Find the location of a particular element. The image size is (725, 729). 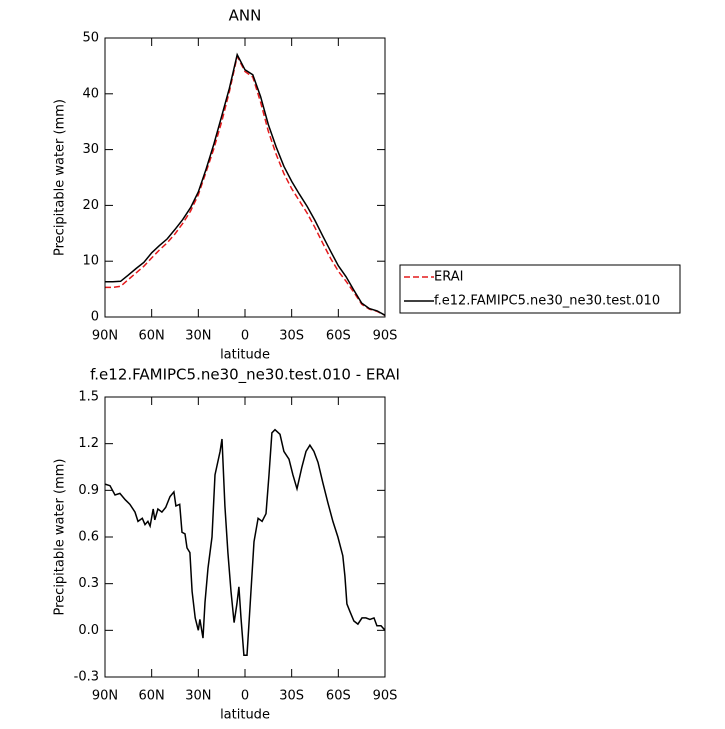

legend-box is located at coordinates (540, 289).